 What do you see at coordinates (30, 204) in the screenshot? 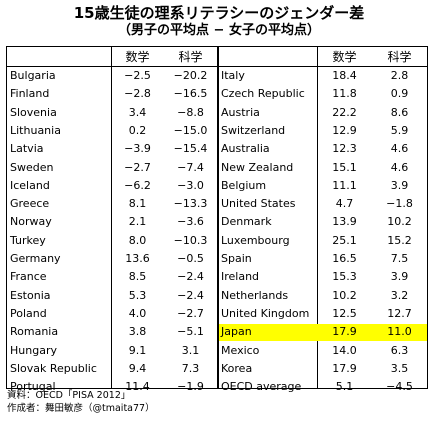
I see `country-name: Greece` at bounding box center [30, 204].